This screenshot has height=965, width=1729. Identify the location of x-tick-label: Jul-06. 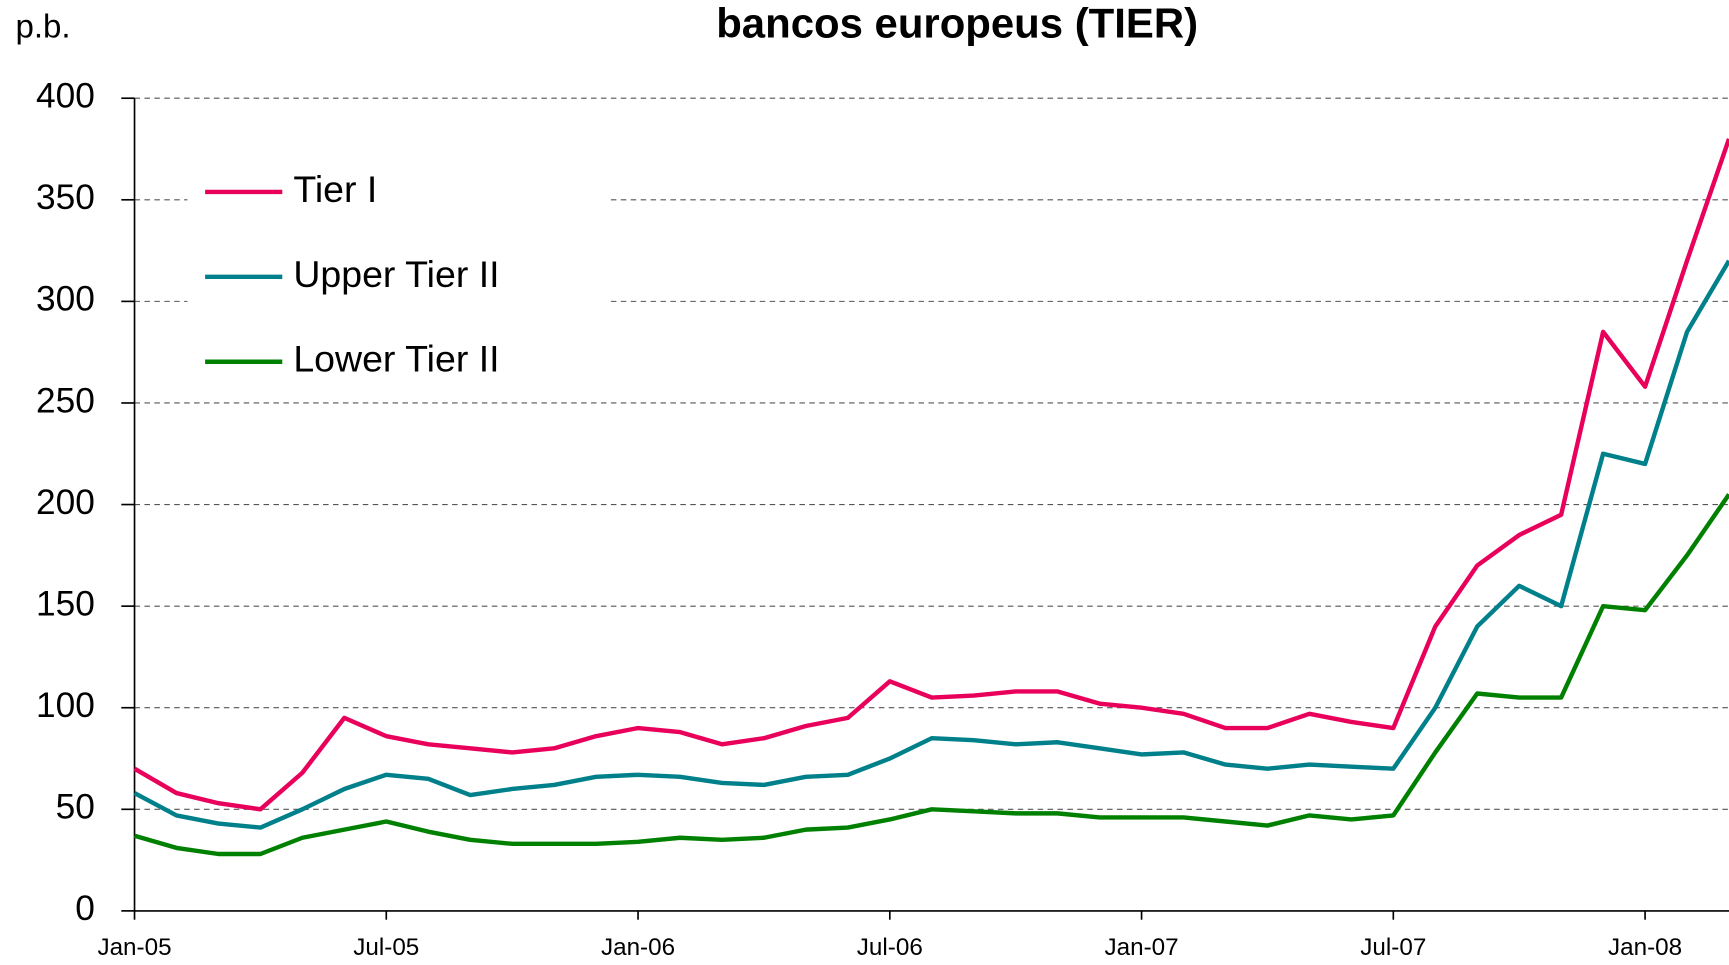
(890, 947).